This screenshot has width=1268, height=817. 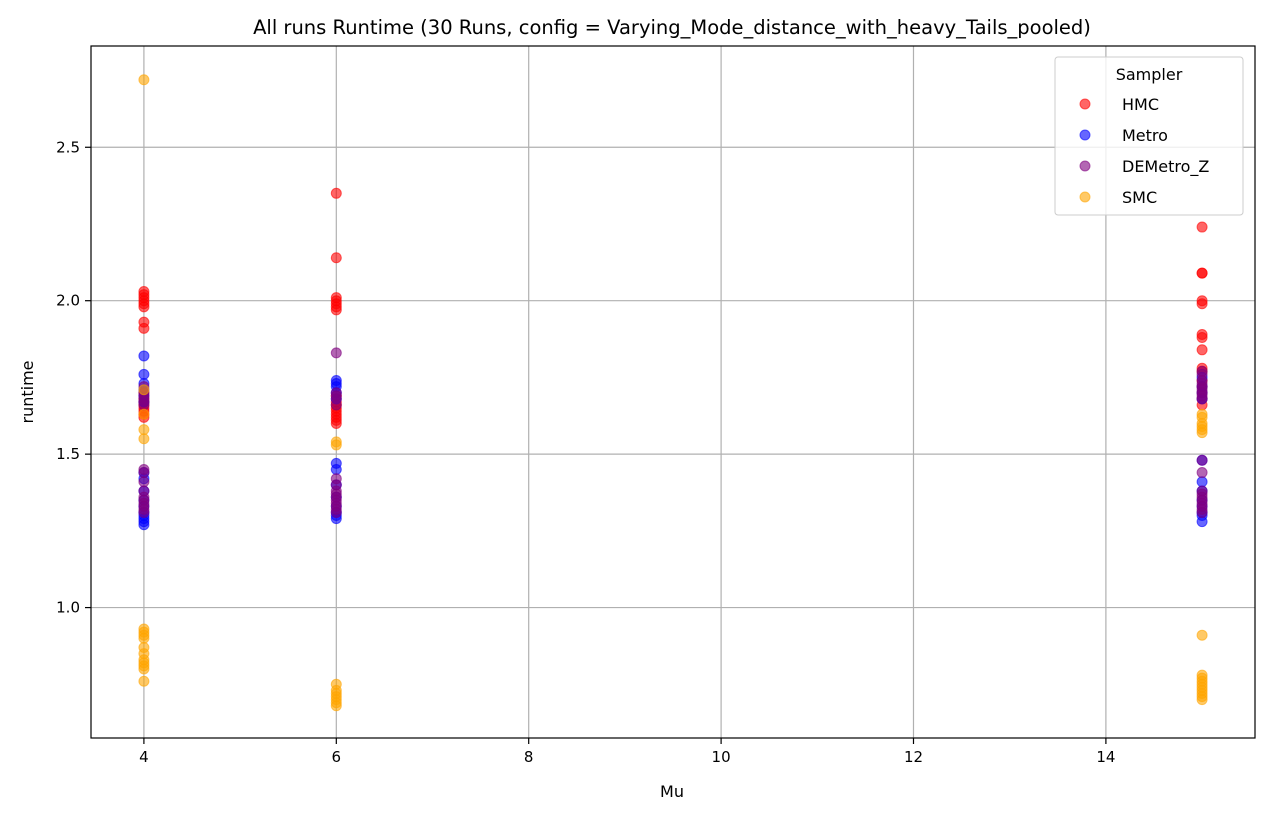 What do you see at coordinates (1144, 151) in the screenshot?
I see `legend-items: HMC Metro DEMetro_Z SMC` at bounding box center [1144, 151].